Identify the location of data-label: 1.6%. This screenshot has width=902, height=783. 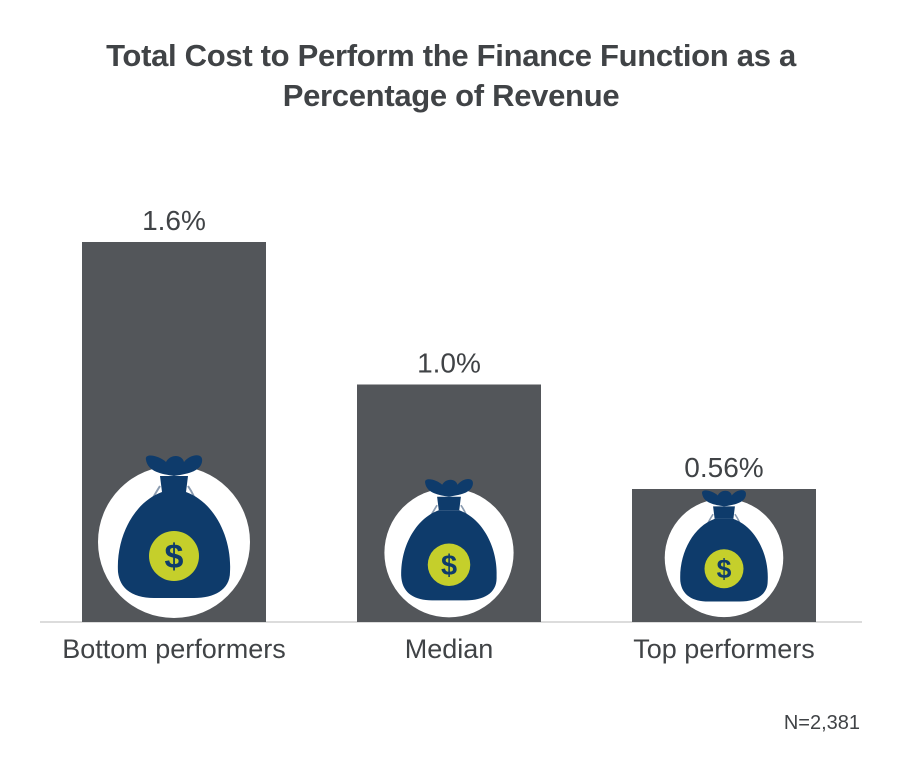
(174, 220).